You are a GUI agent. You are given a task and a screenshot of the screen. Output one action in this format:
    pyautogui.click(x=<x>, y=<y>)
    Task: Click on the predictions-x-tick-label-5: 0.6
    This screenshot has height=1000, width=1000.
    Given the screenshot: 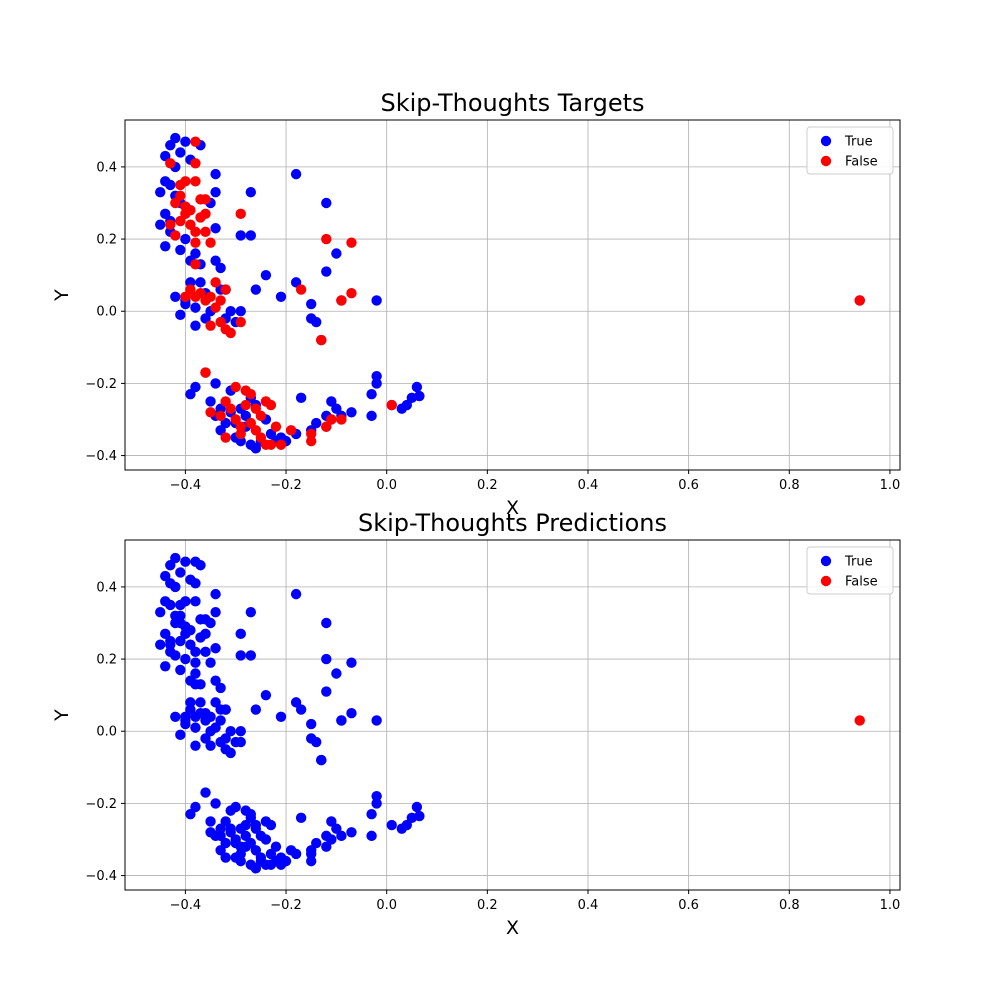 What is the action you would take?
    pyautogui.click(x=688, y=905)
    